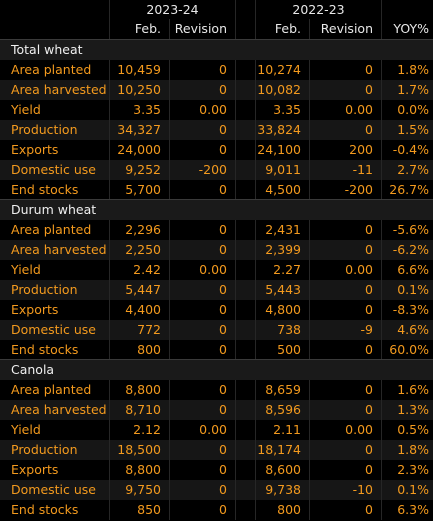 This screenshot has width=433, height=521. I want to click on value-feb-2022: 18,174, so click(283, 450).